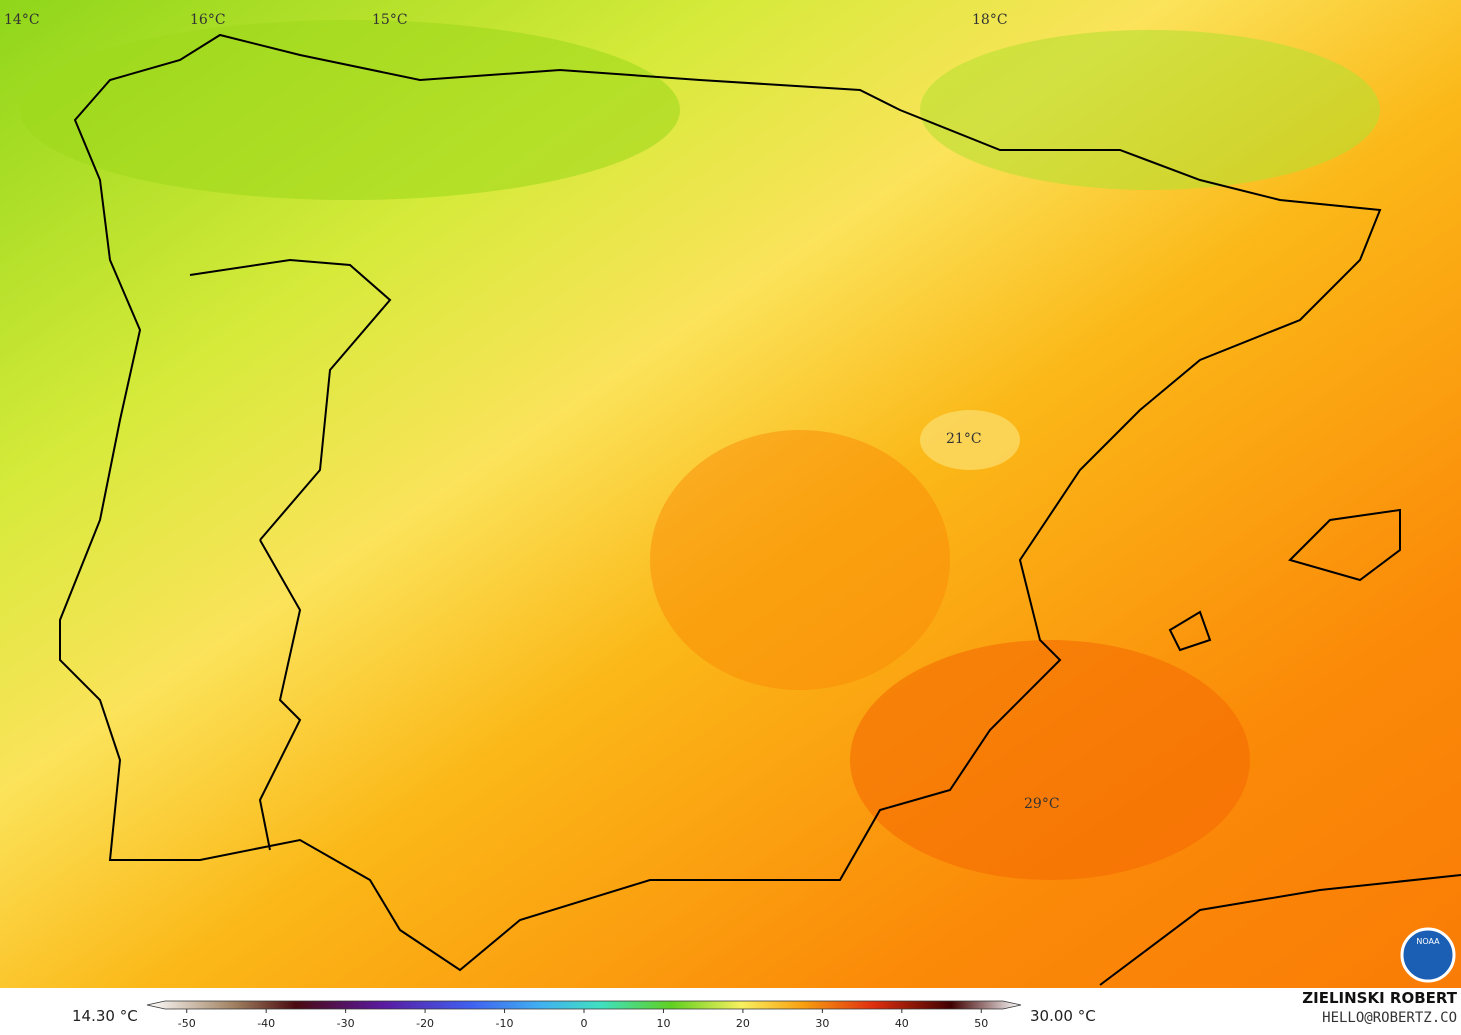 Image resolution: width=1461 pixels, height=1035 pixels. Describe the element at coordinates (290, 554) in the screenshot. I see `border` at that location.